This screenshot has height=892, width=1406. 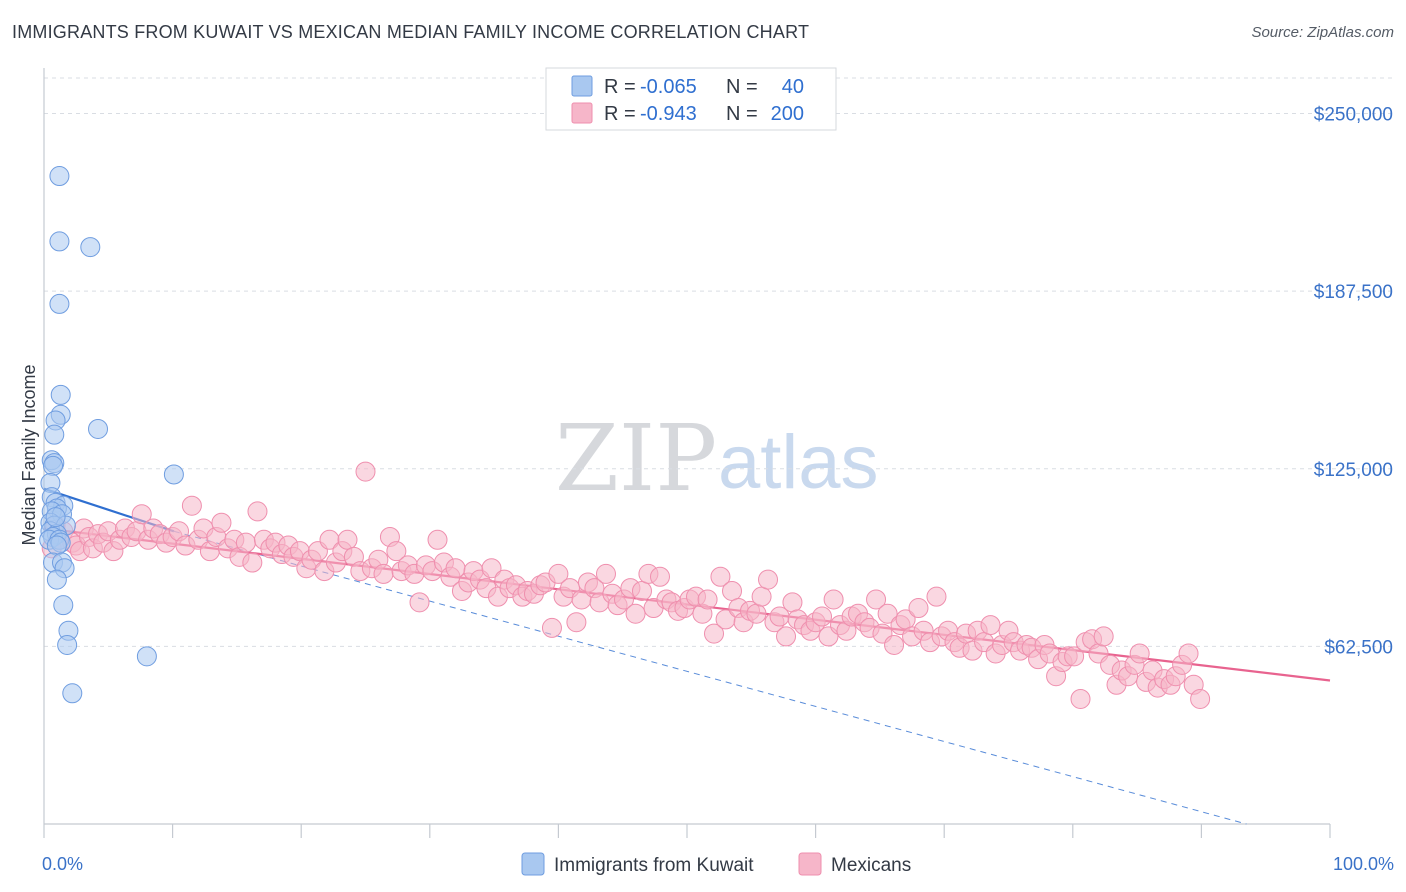 I want to click on watermark-atlas: atlas, so click(x=798, y=462).